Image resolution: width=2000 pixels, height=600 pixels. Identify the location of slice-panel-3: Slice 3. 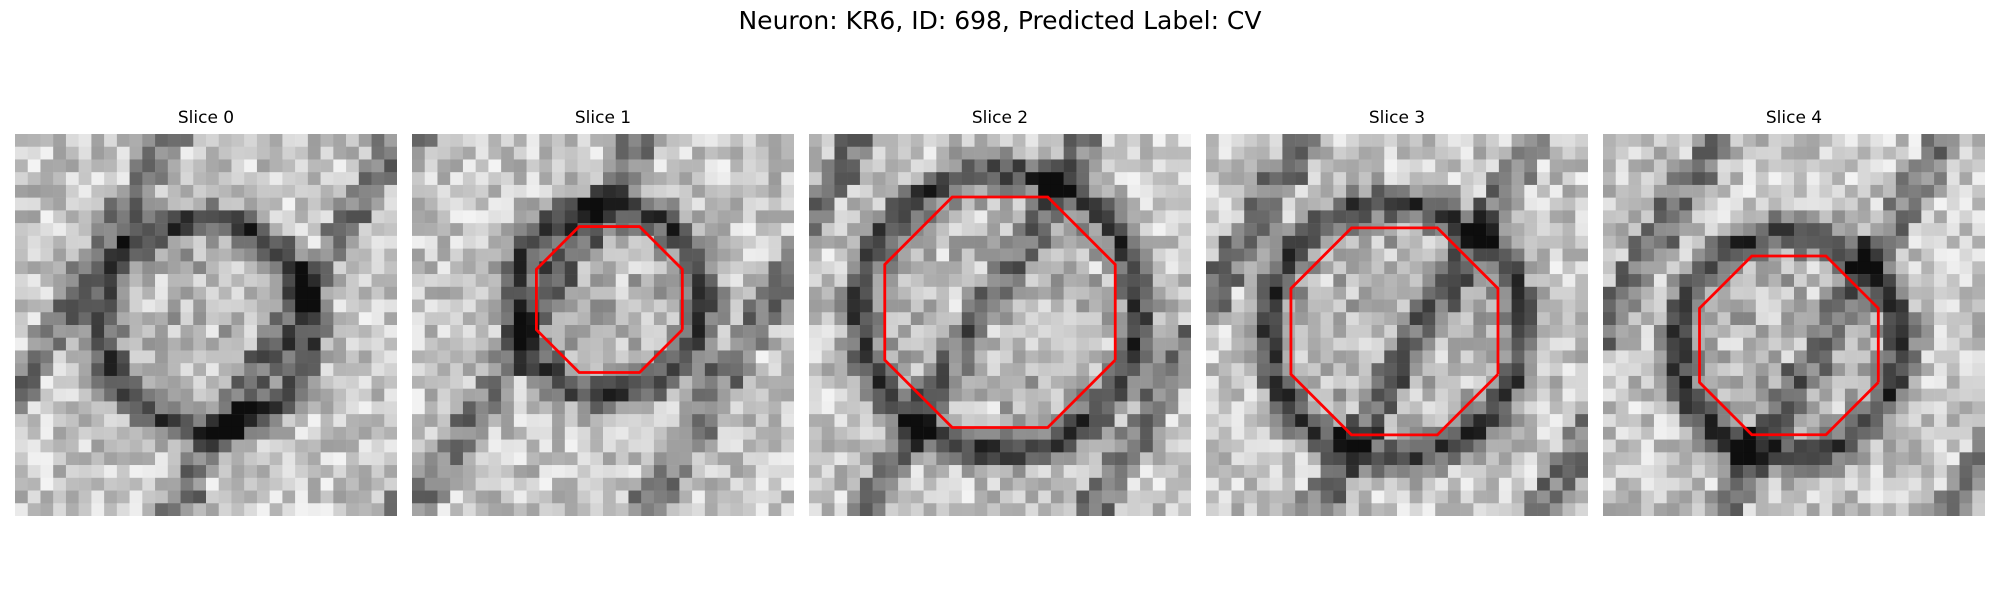
(1397, 311).